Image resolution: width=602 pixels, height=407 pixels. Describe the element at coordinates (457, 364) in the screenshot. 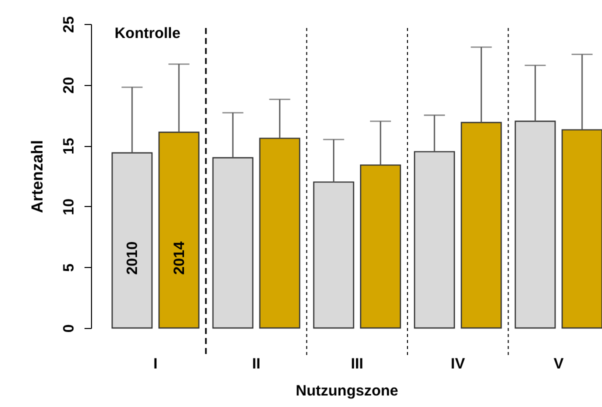

I see `x-tick-label: IV` at that location.